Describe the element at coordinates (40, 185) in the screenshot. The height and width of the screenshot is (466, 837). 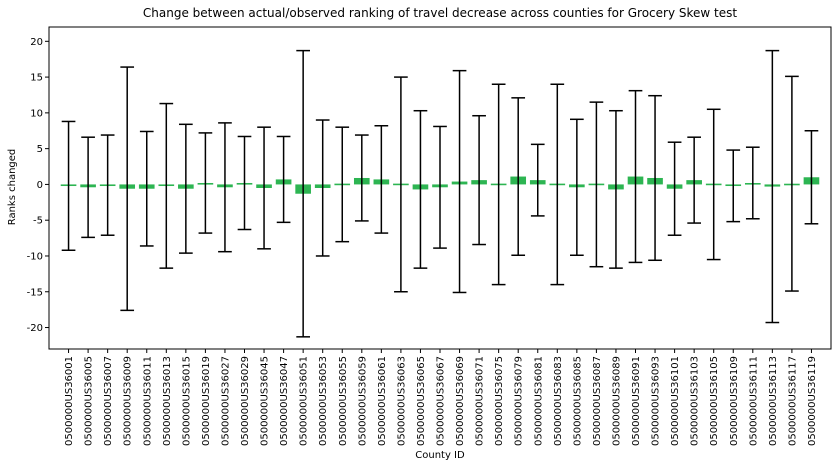
I see `y-tick-label: 0` at that location.